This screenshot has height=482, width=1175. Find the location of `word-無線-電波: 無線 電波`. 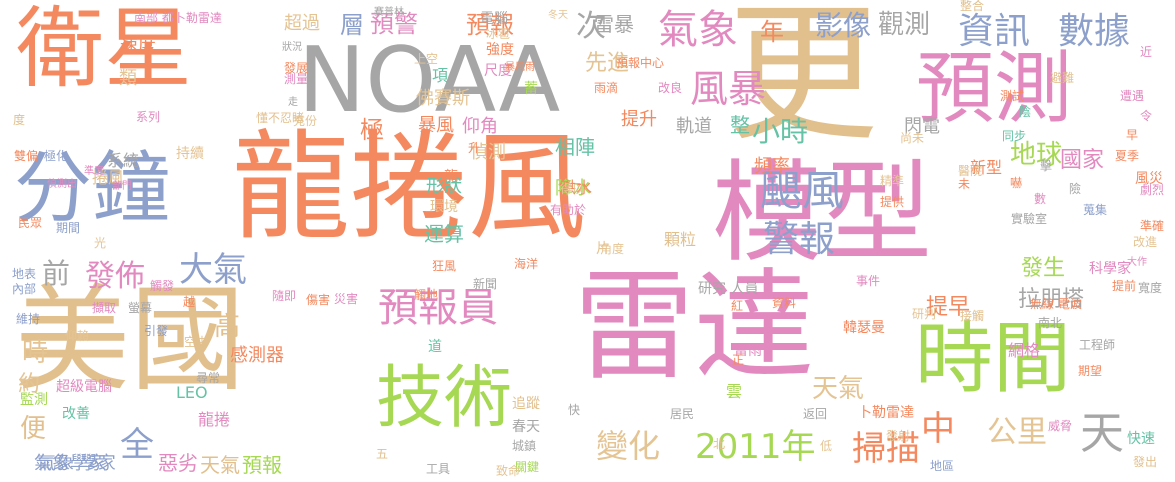

word-無線-電波: 無線 電波 is located at coordinates (1056, 304).